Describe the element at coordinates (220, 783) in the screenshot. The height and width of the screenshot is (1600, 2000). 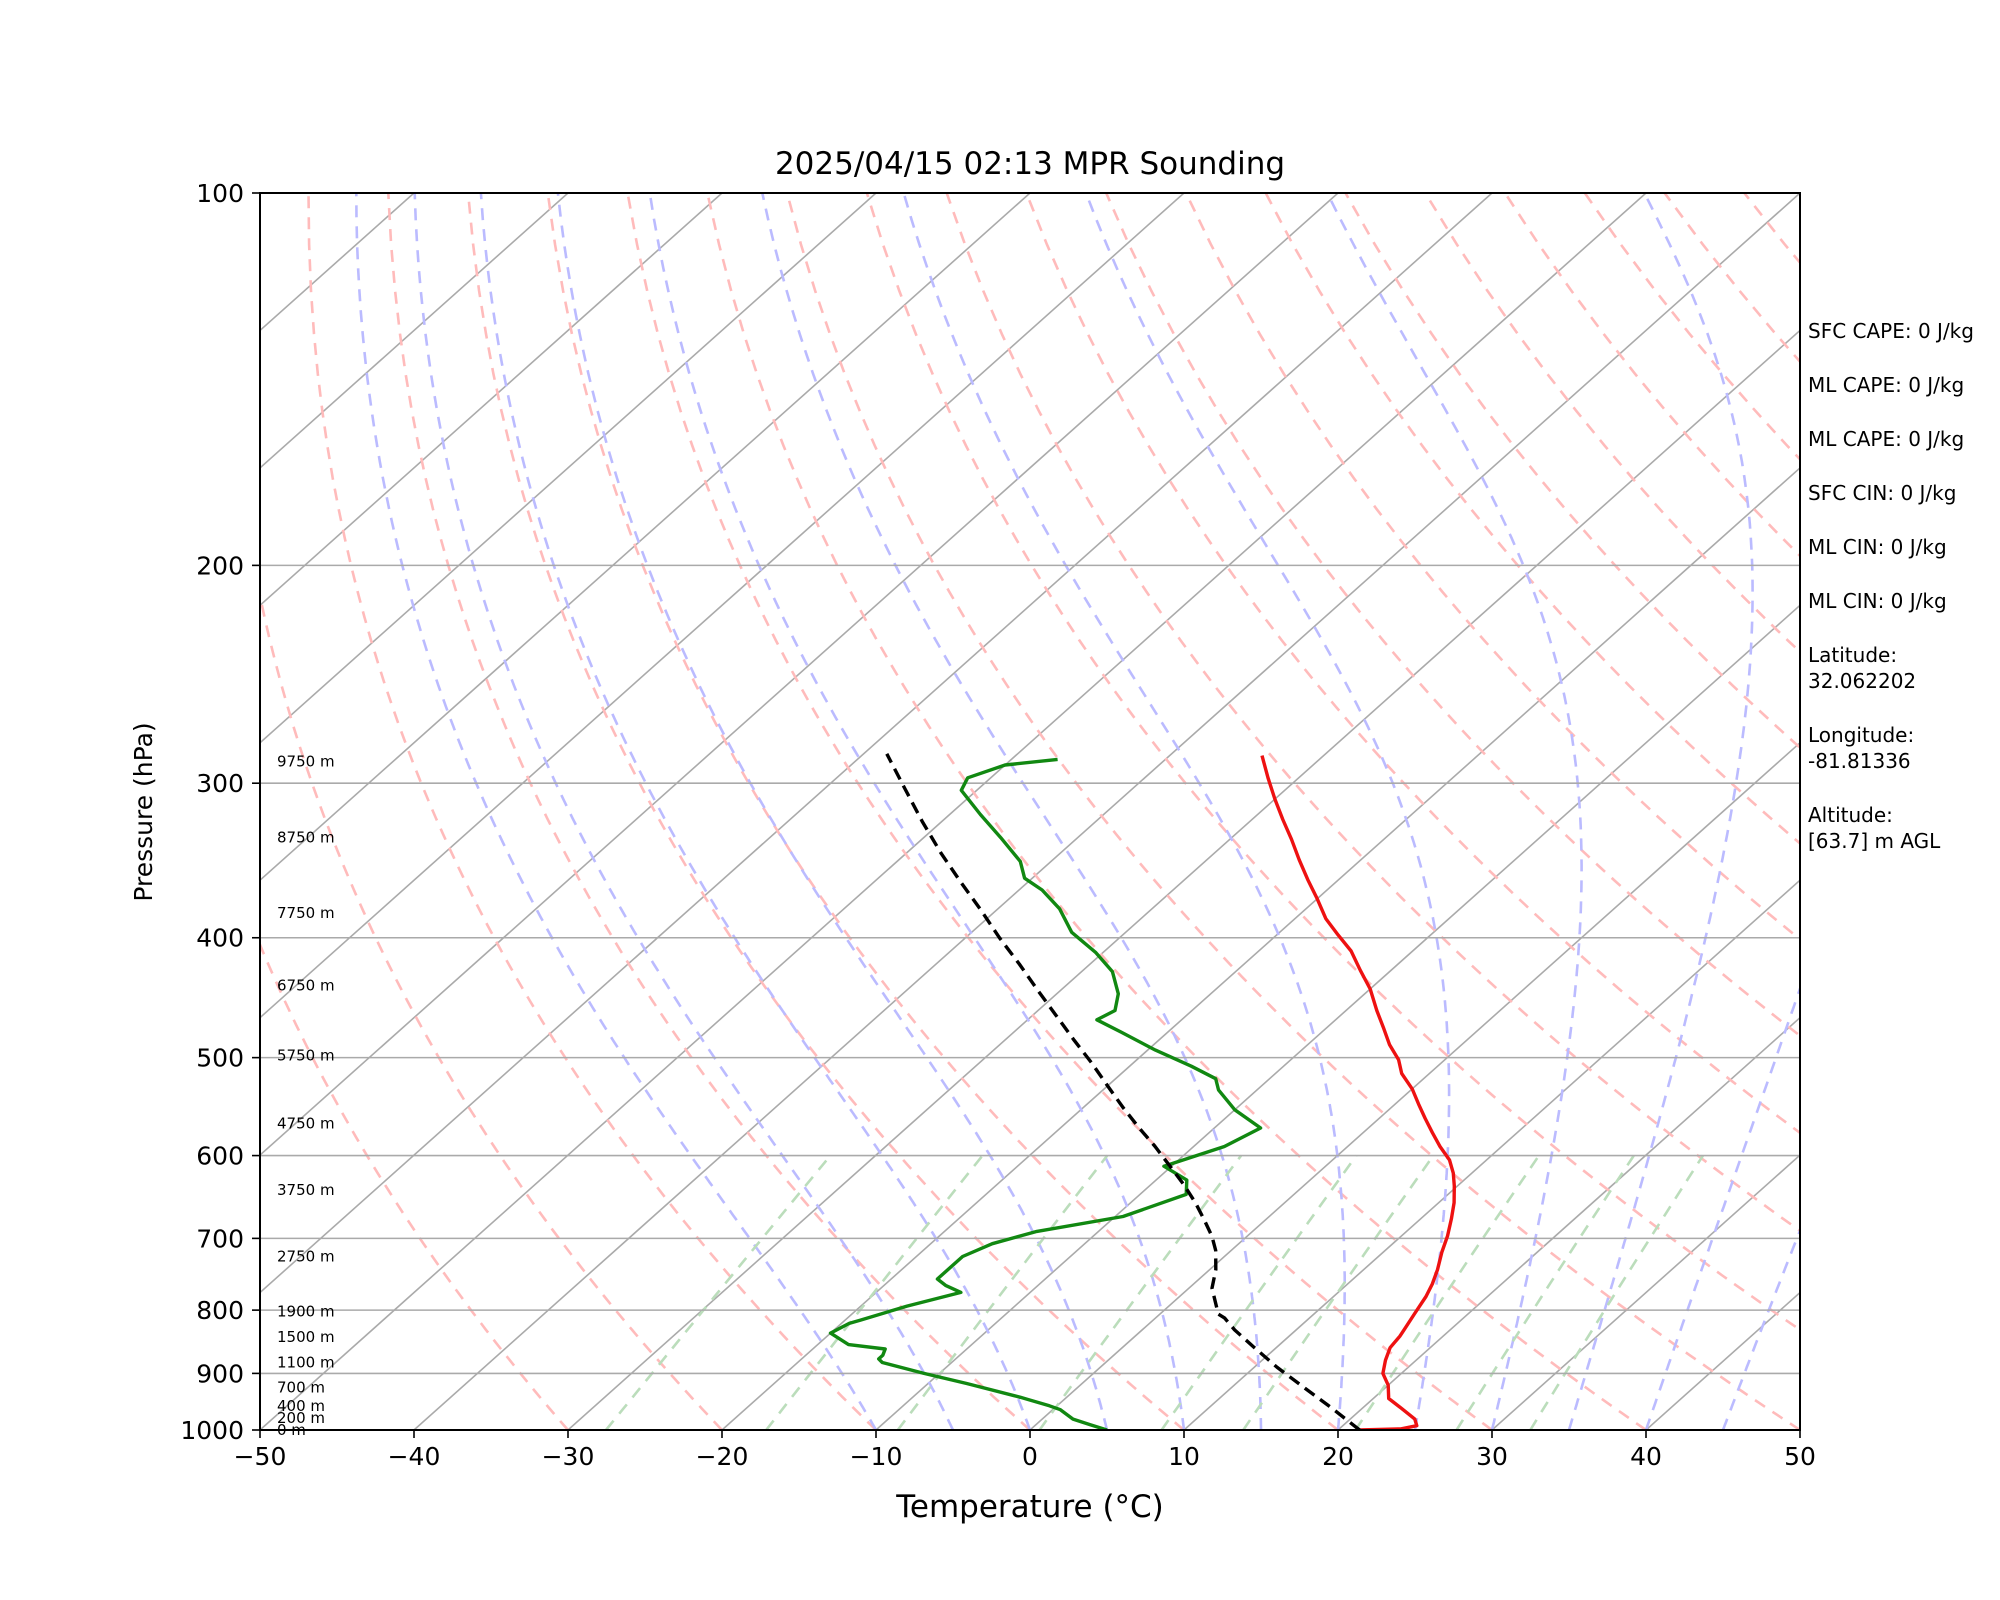
I see `y-tick-label: 300` at that location.